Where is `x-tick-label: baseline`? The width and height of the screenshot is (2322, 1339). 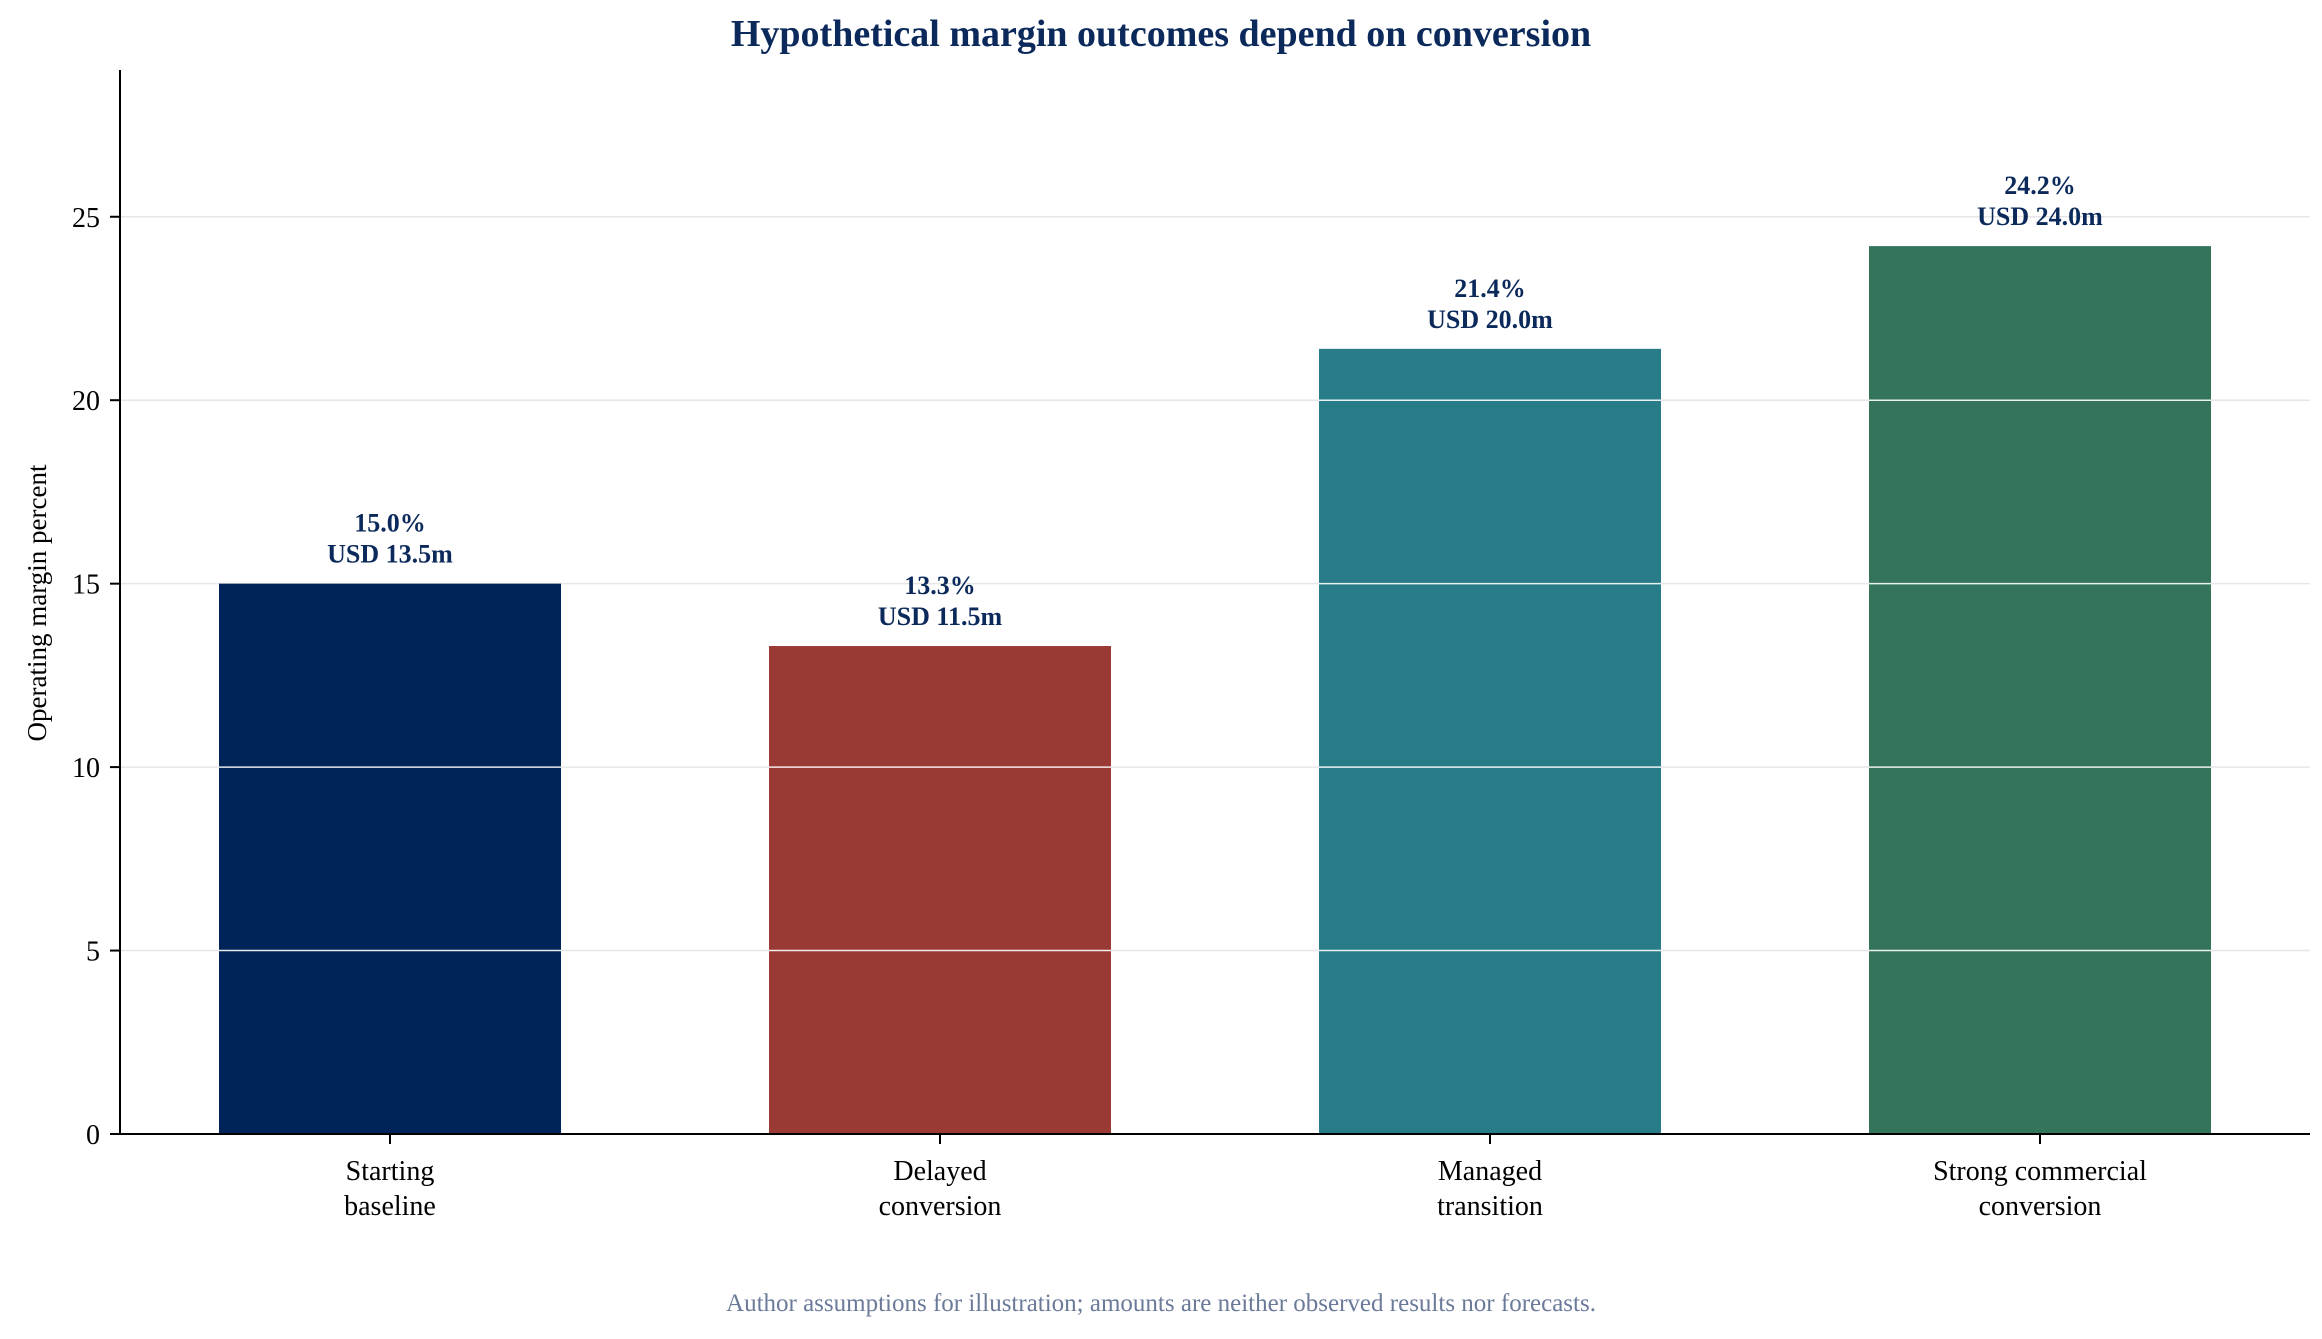
x-tick-label: baseline is located at coordinates (390, 1206).